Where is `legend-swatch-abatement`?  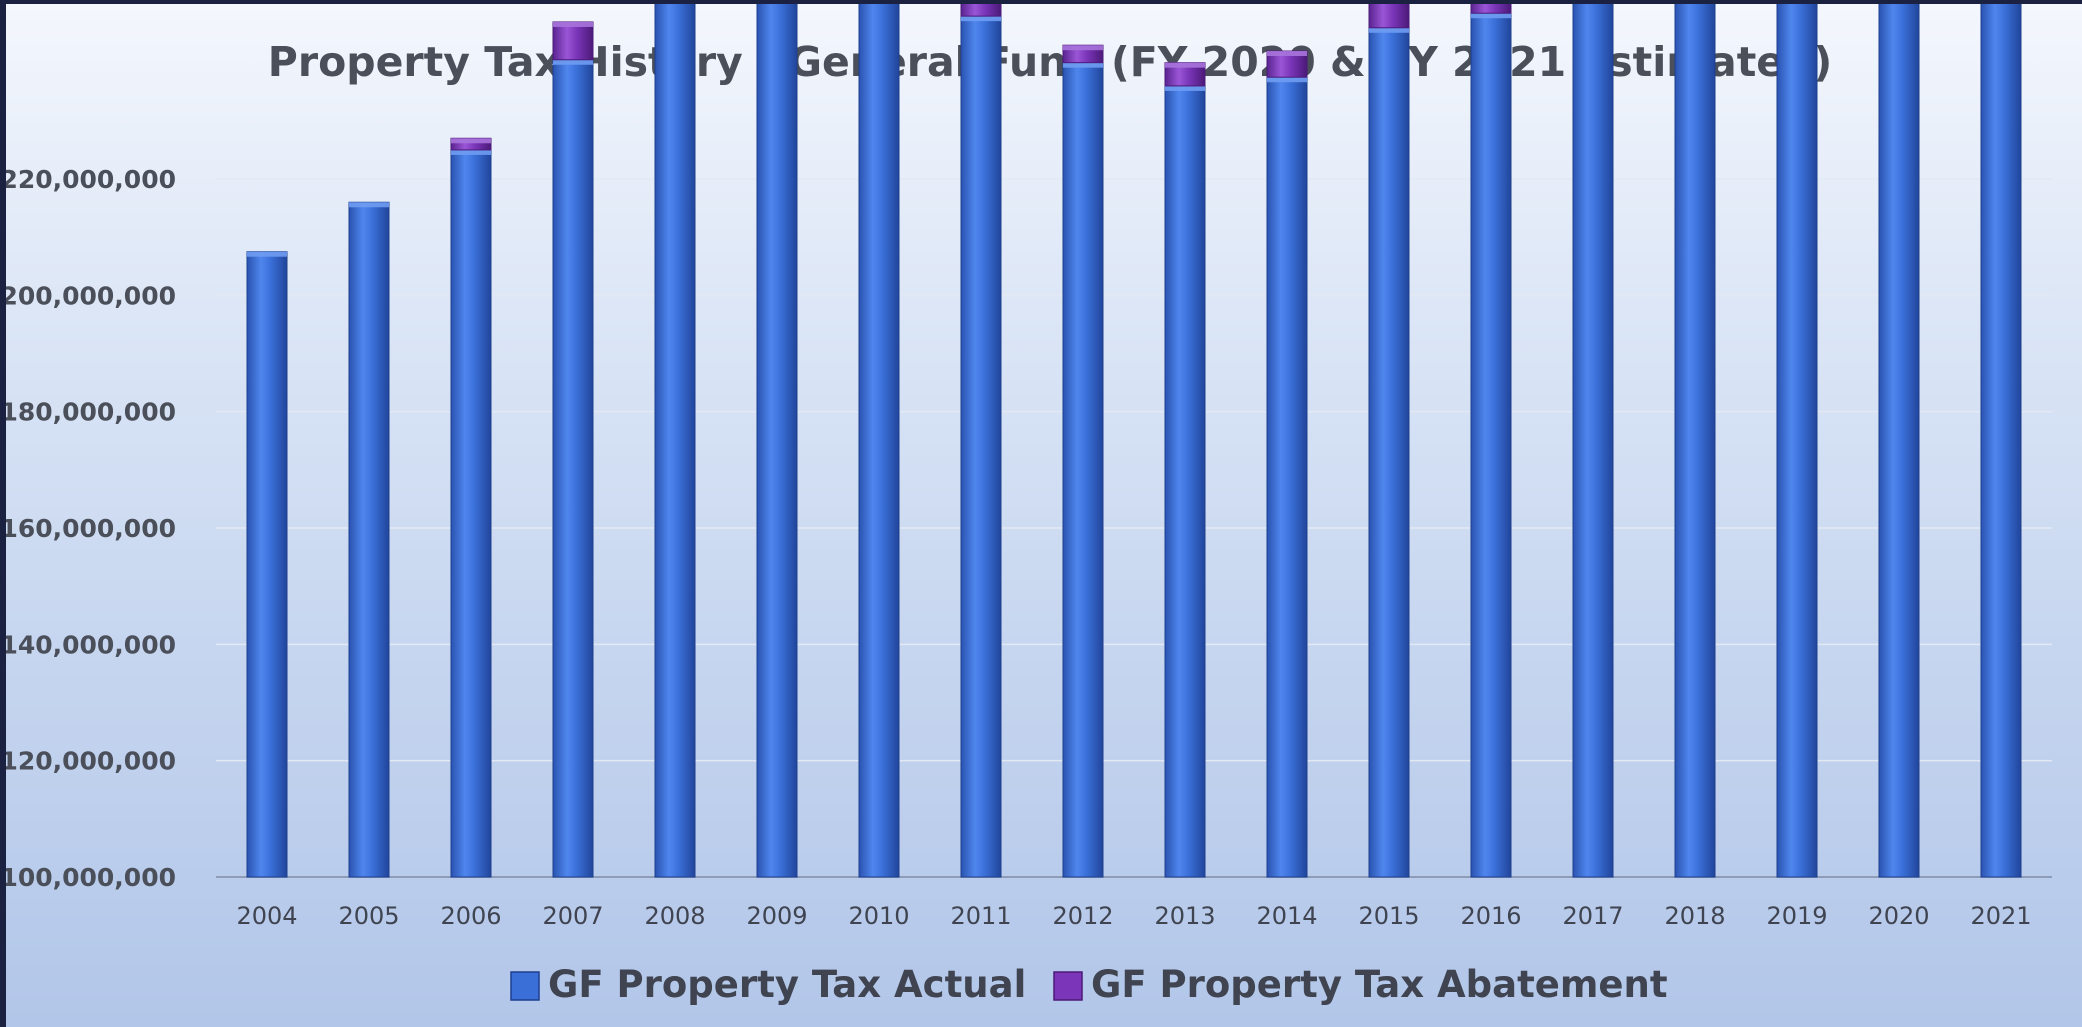
legend-swatch-abatement is located at coordinates (1068, 986).